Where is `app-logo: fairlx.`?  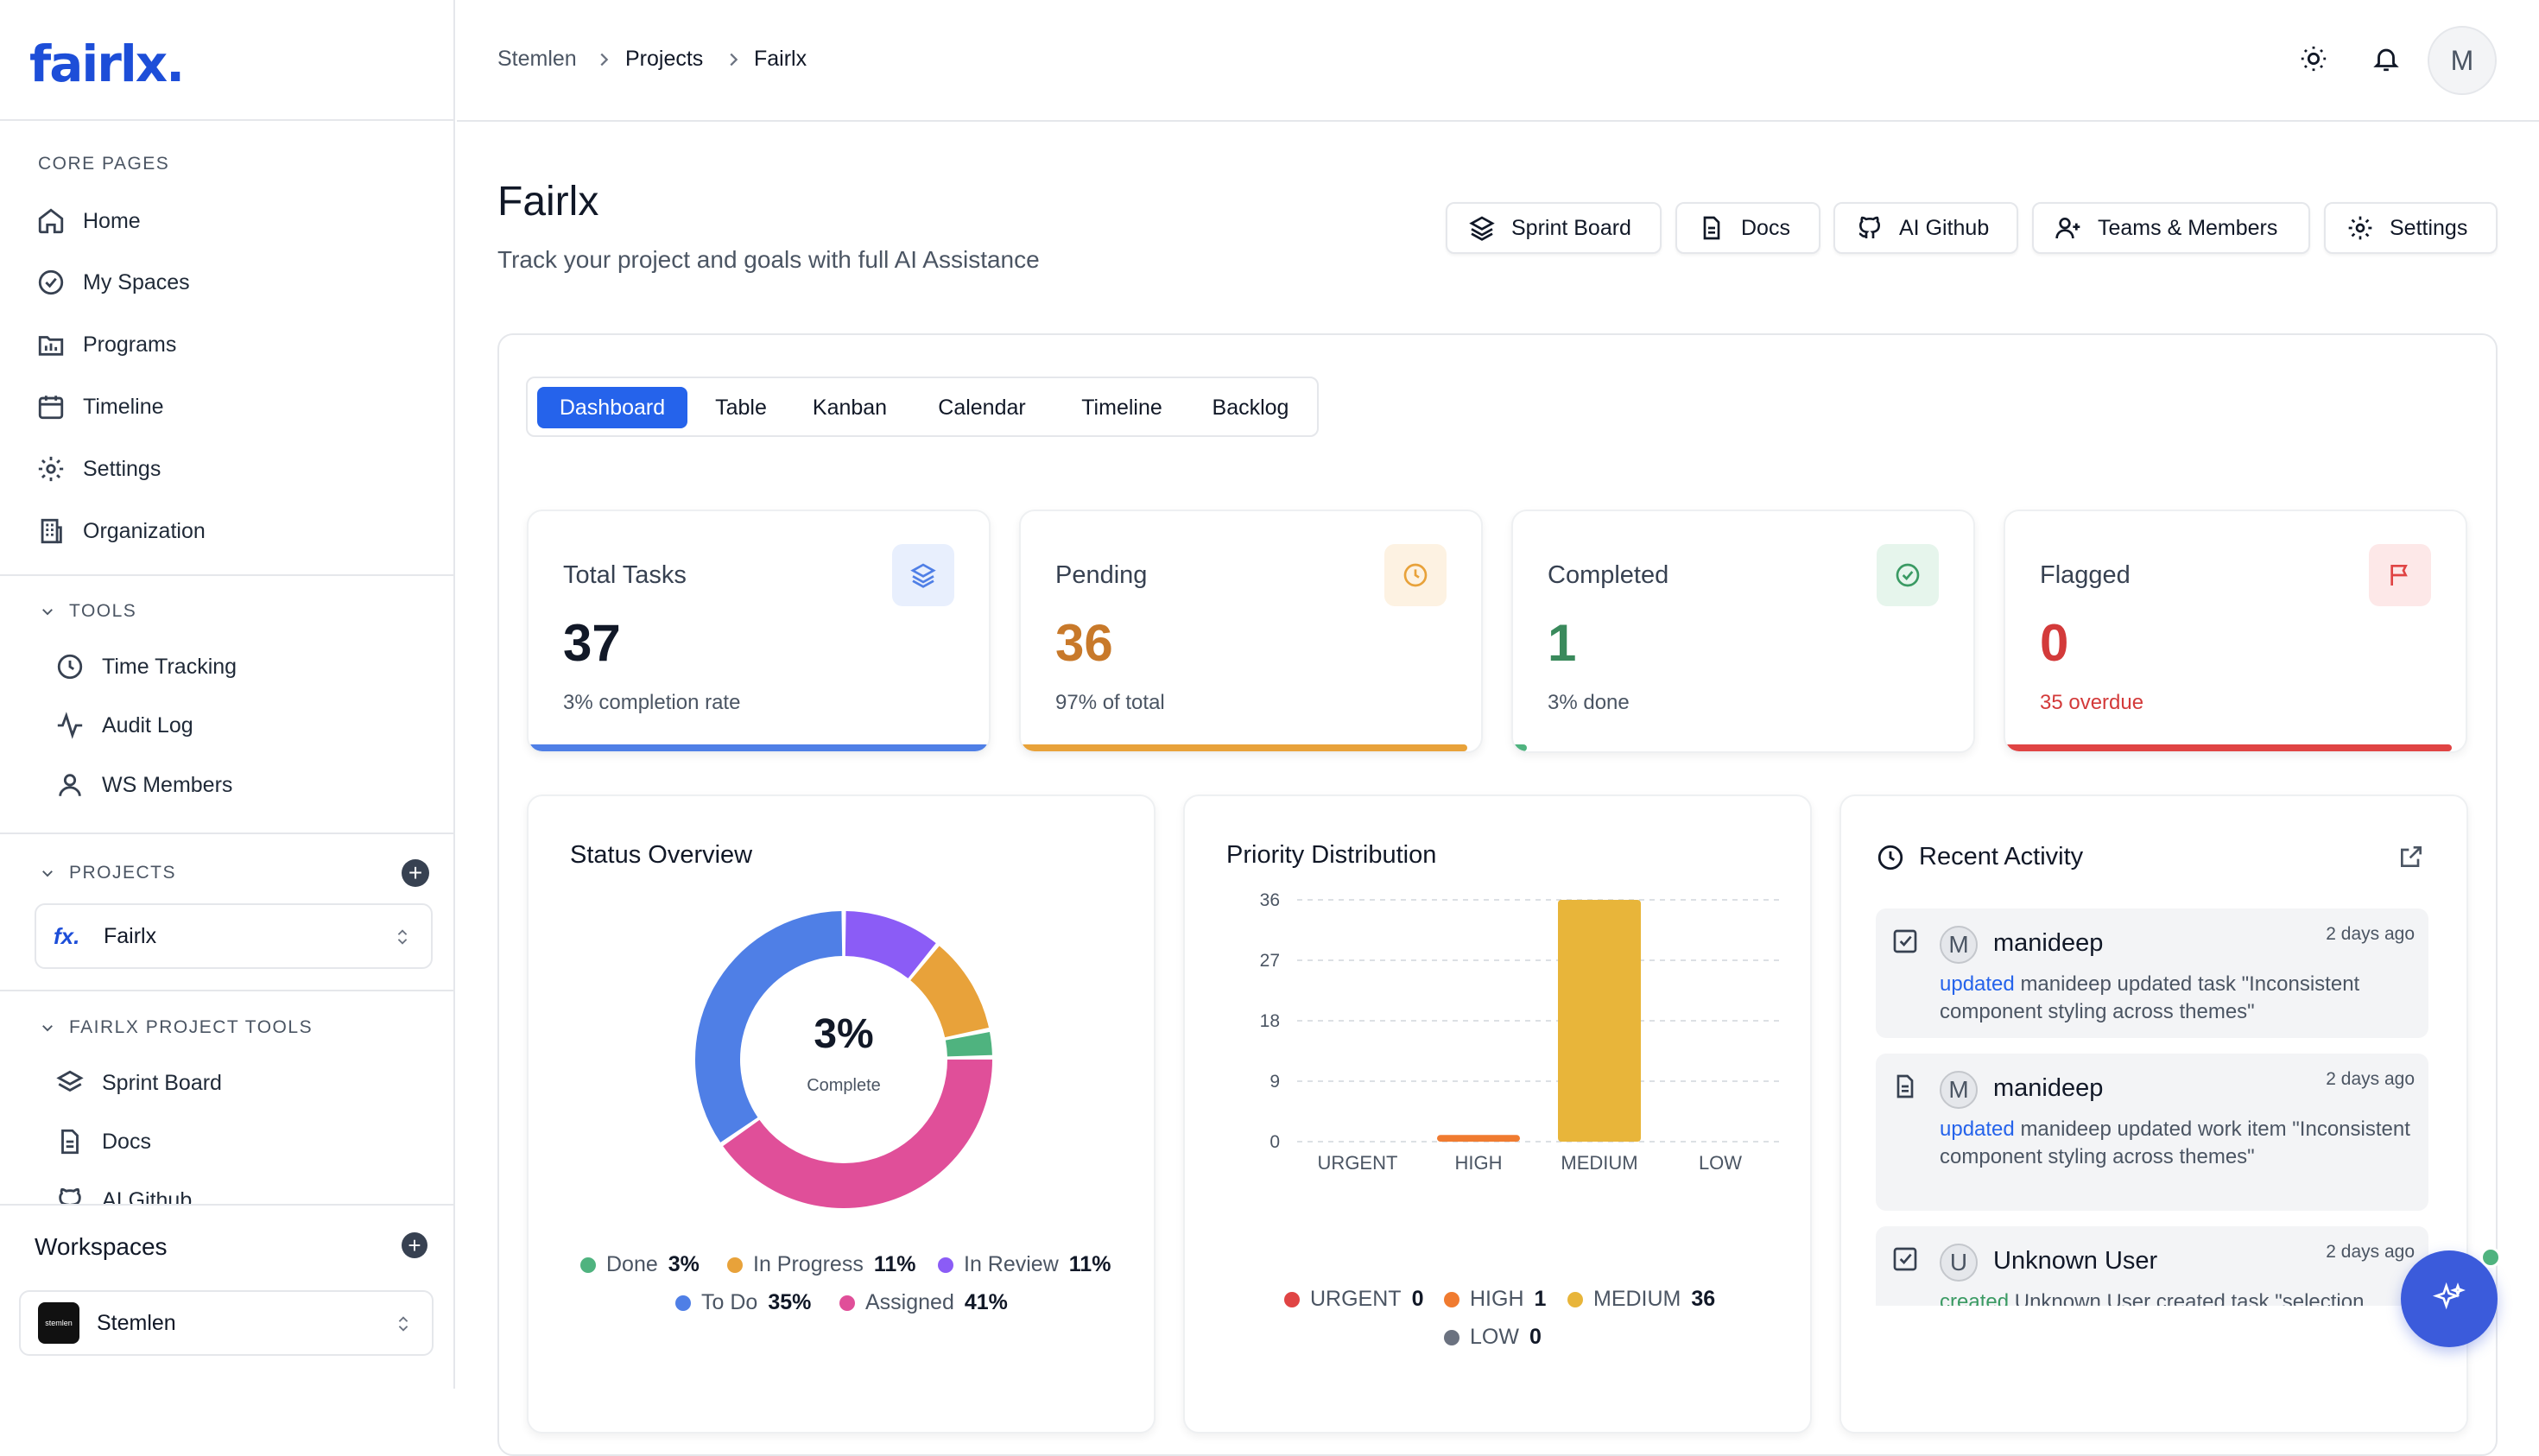
app-logo: fairlx. is located at coordinates (107, 64).